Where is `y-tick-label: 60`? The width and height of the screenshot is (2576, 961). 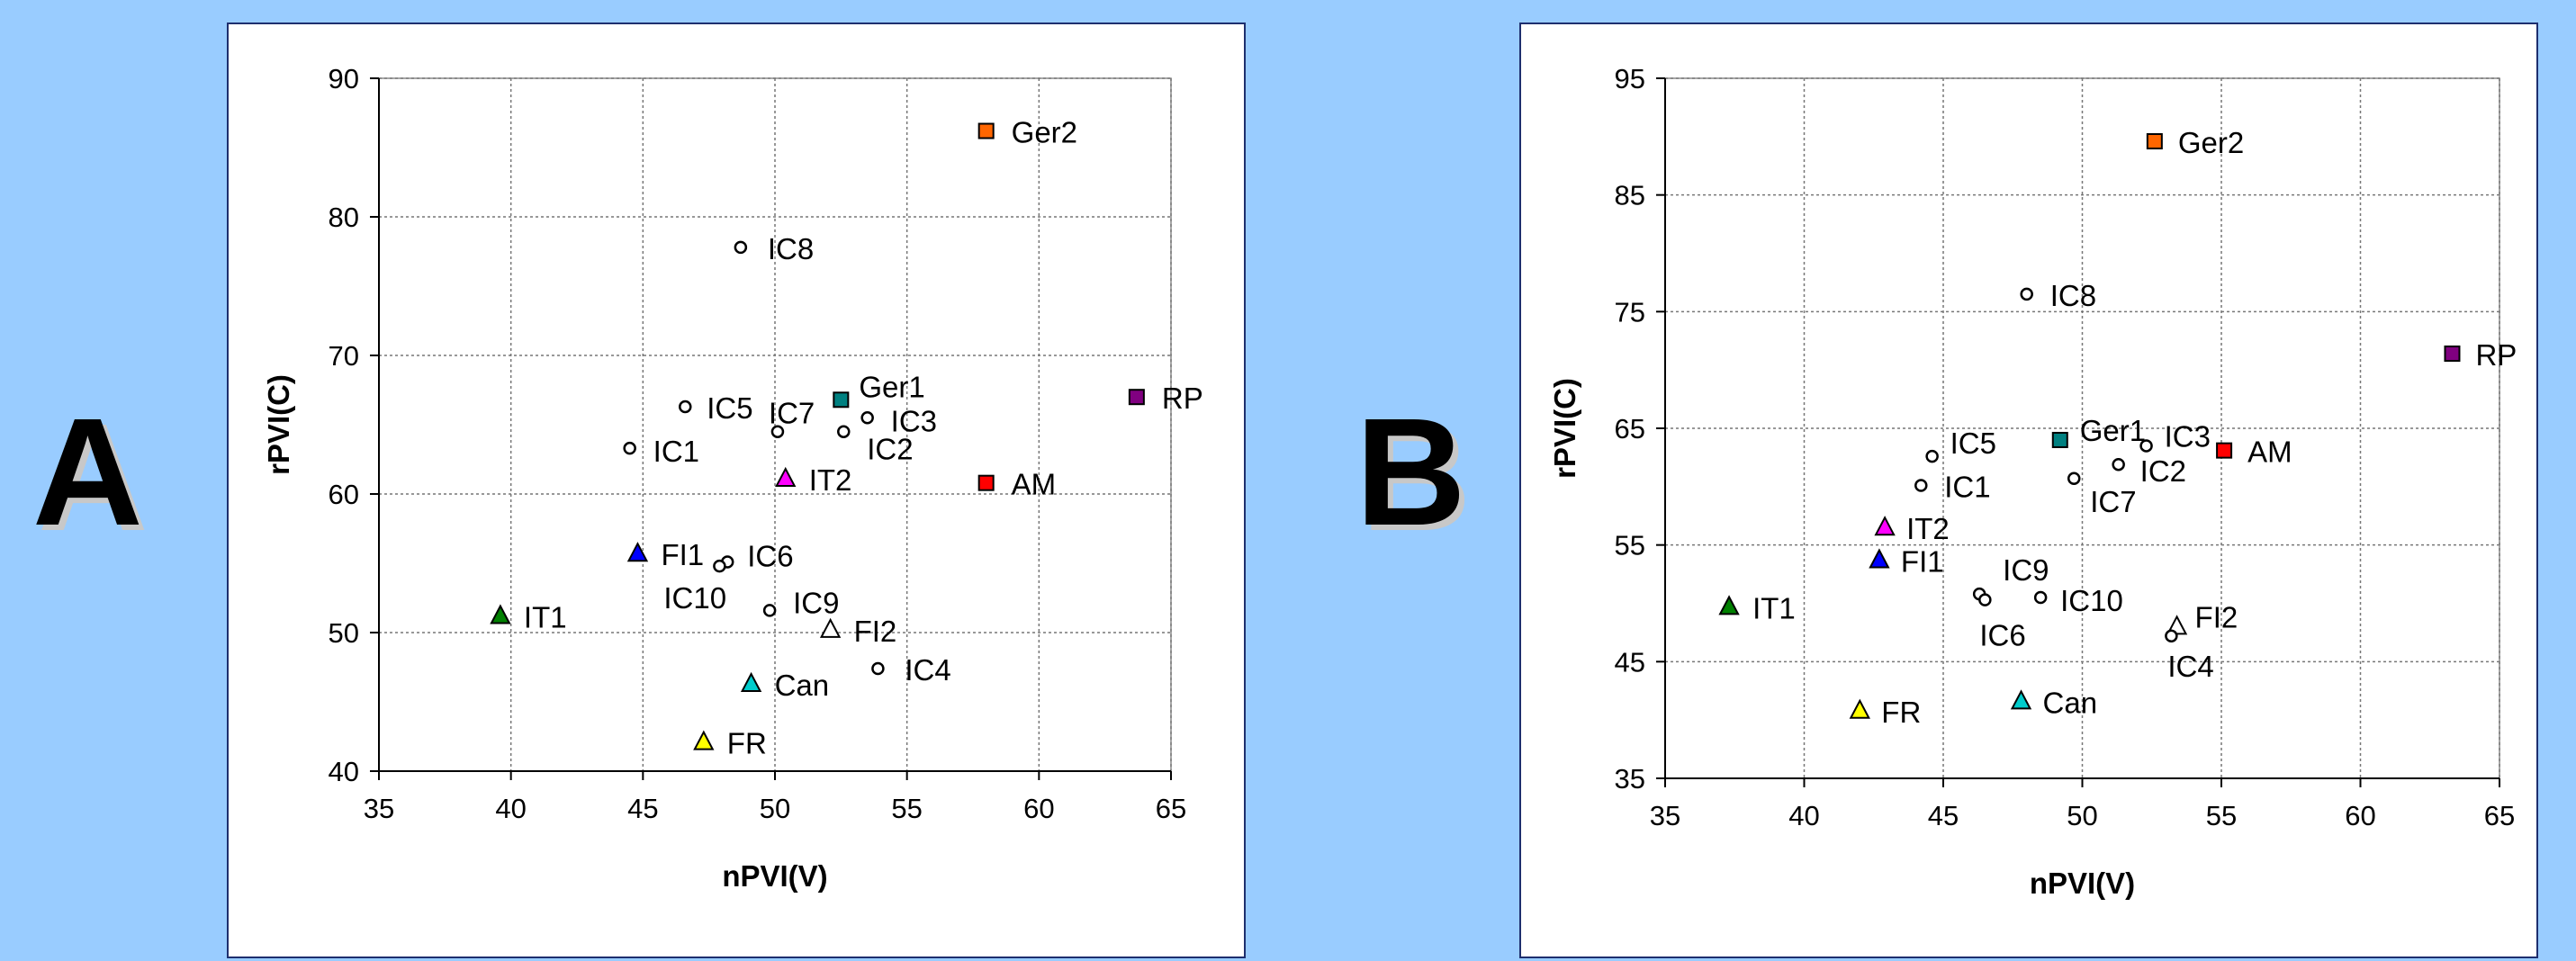 y-tick-label: 60 is located at coordinates (344, 495).